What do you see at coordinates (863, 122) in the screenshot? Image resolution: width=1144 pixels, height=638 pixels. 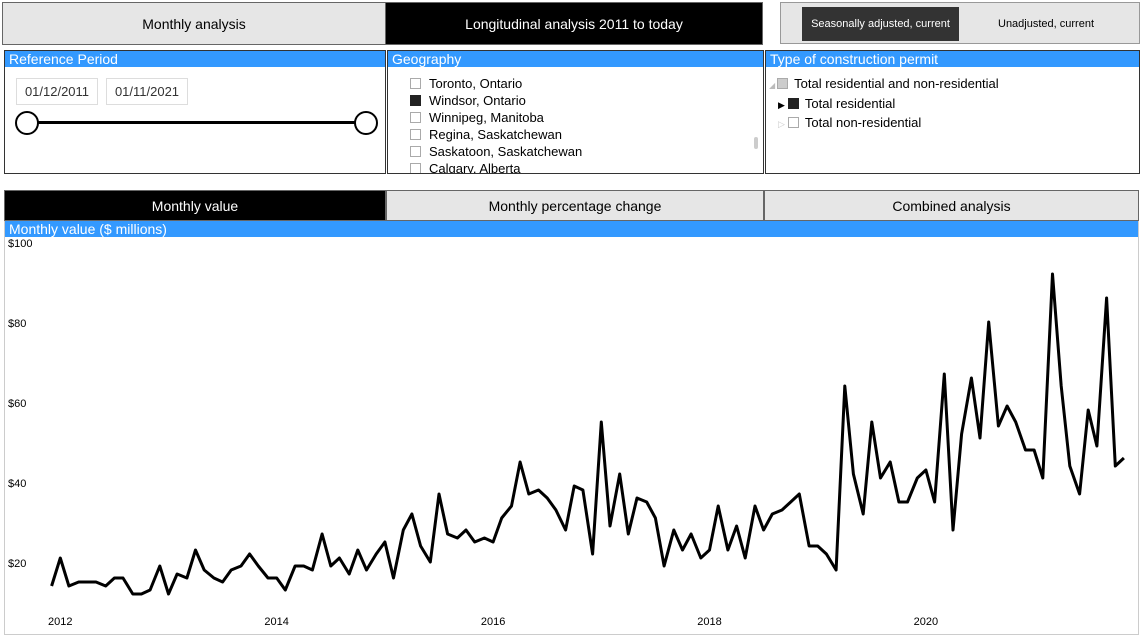 I see `tree-label: Total non-residential` at bounding box center [863, 122].